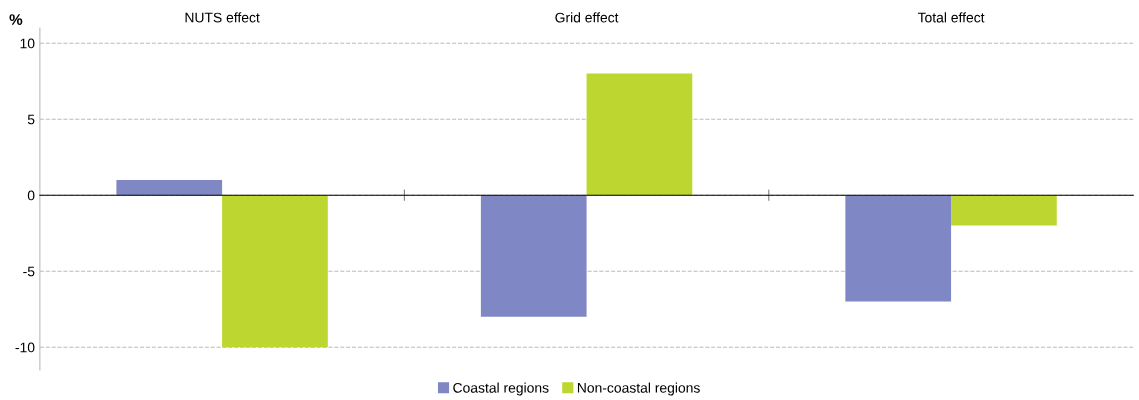 This screenshot has height=400, width=1139. Describe the element at coordinates (31, 119) in the screenshot. I see `y-tick-label: 5` at that location.